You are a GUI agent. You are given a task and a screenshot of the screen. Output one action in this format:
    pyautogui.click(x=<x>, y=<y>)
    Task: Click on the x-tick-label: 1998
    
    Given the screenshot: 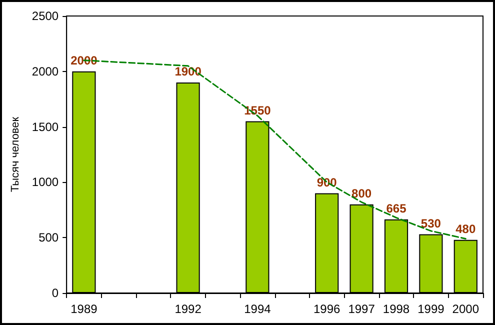 What is the action you would take?
    pyautogui.click(x=396, y=309)
    